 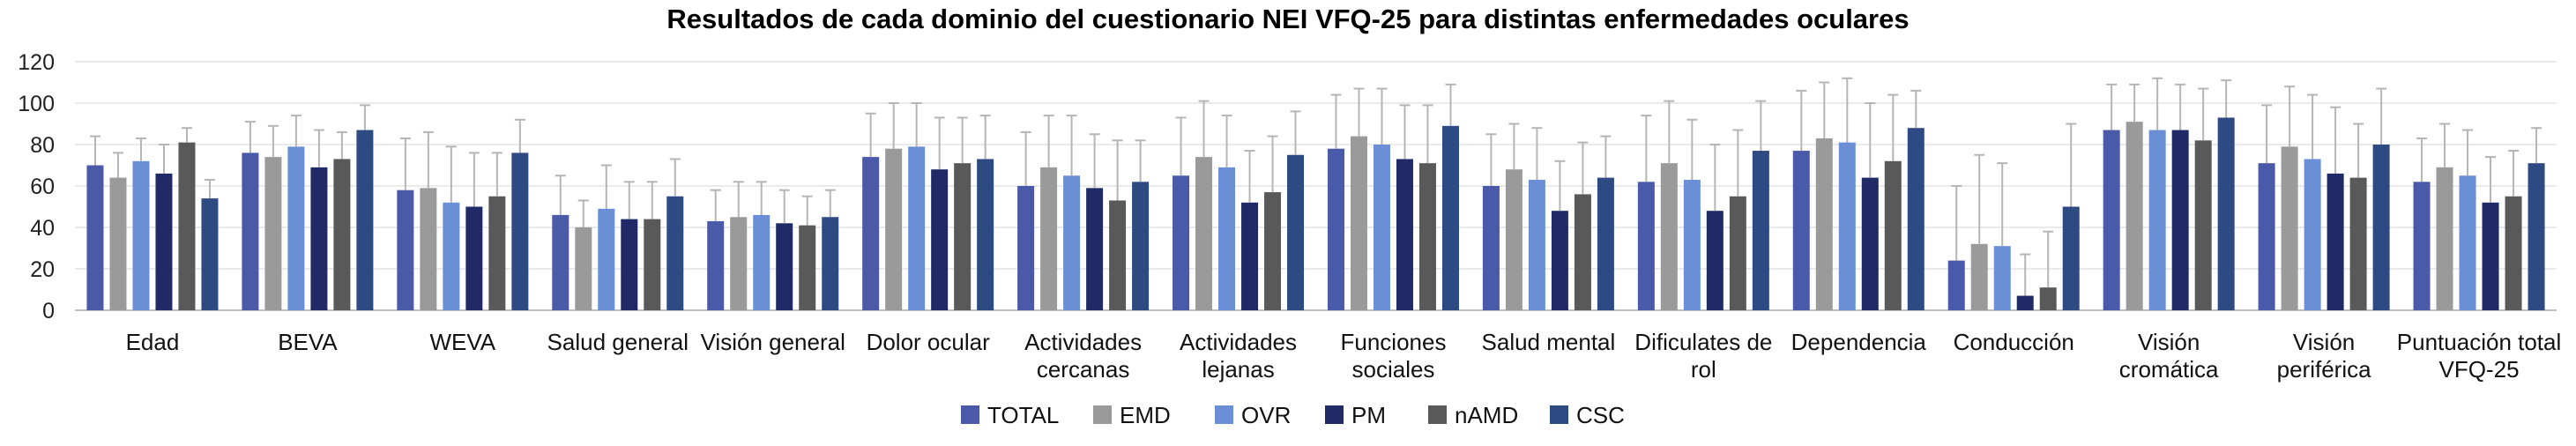 What do you see at coordinates (618, 342) in the screenshot?
I see `x-tick-label: Salud general` at bounding box center [618, 342].